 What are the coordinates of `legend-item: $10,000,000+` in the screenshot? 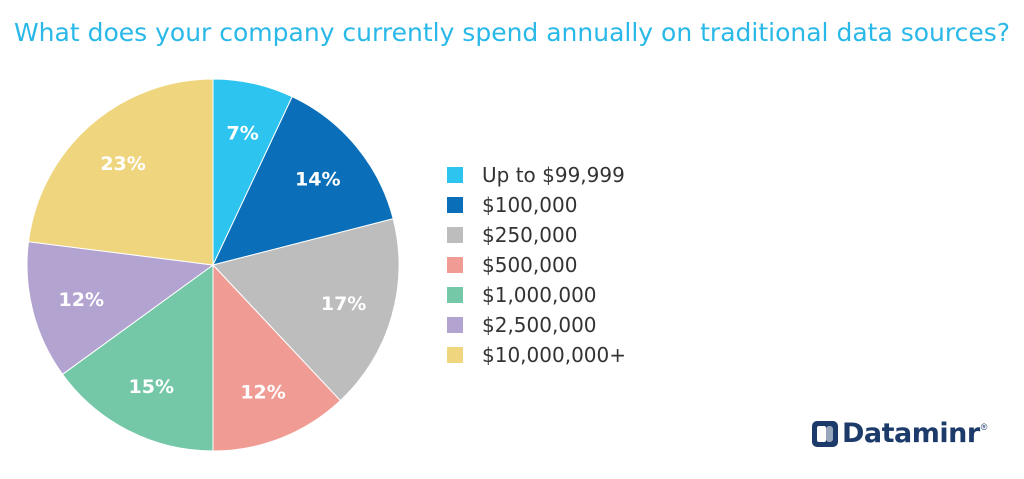 It's located at (536, 355).